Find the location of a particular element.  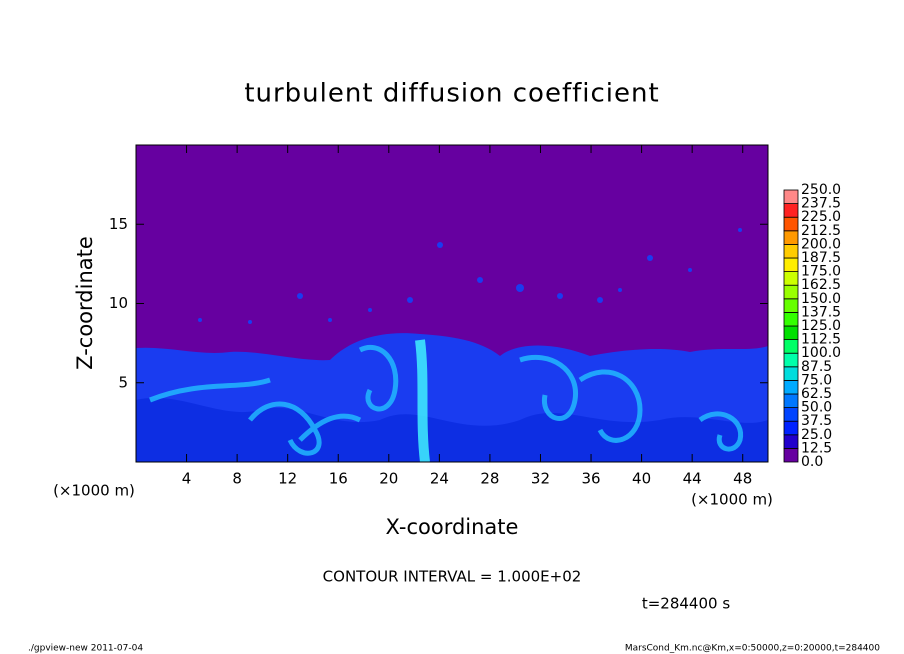

colorbar-label: 125.0 is located at coordinates (821, 326).